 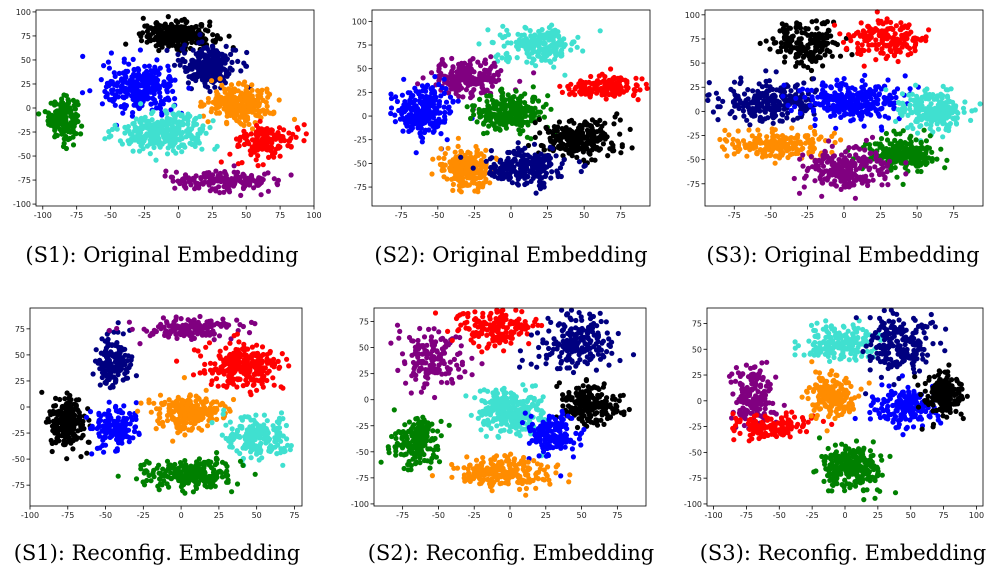 I want to click on y-tick-label: -75, so click(x=360, y=187).